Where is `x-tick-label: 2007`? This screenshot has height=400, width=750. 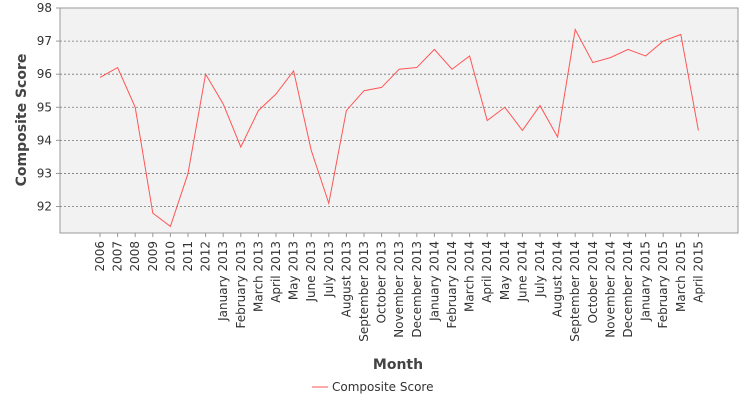 x-tick-label: 2007 is located at coordinates (118, 256).